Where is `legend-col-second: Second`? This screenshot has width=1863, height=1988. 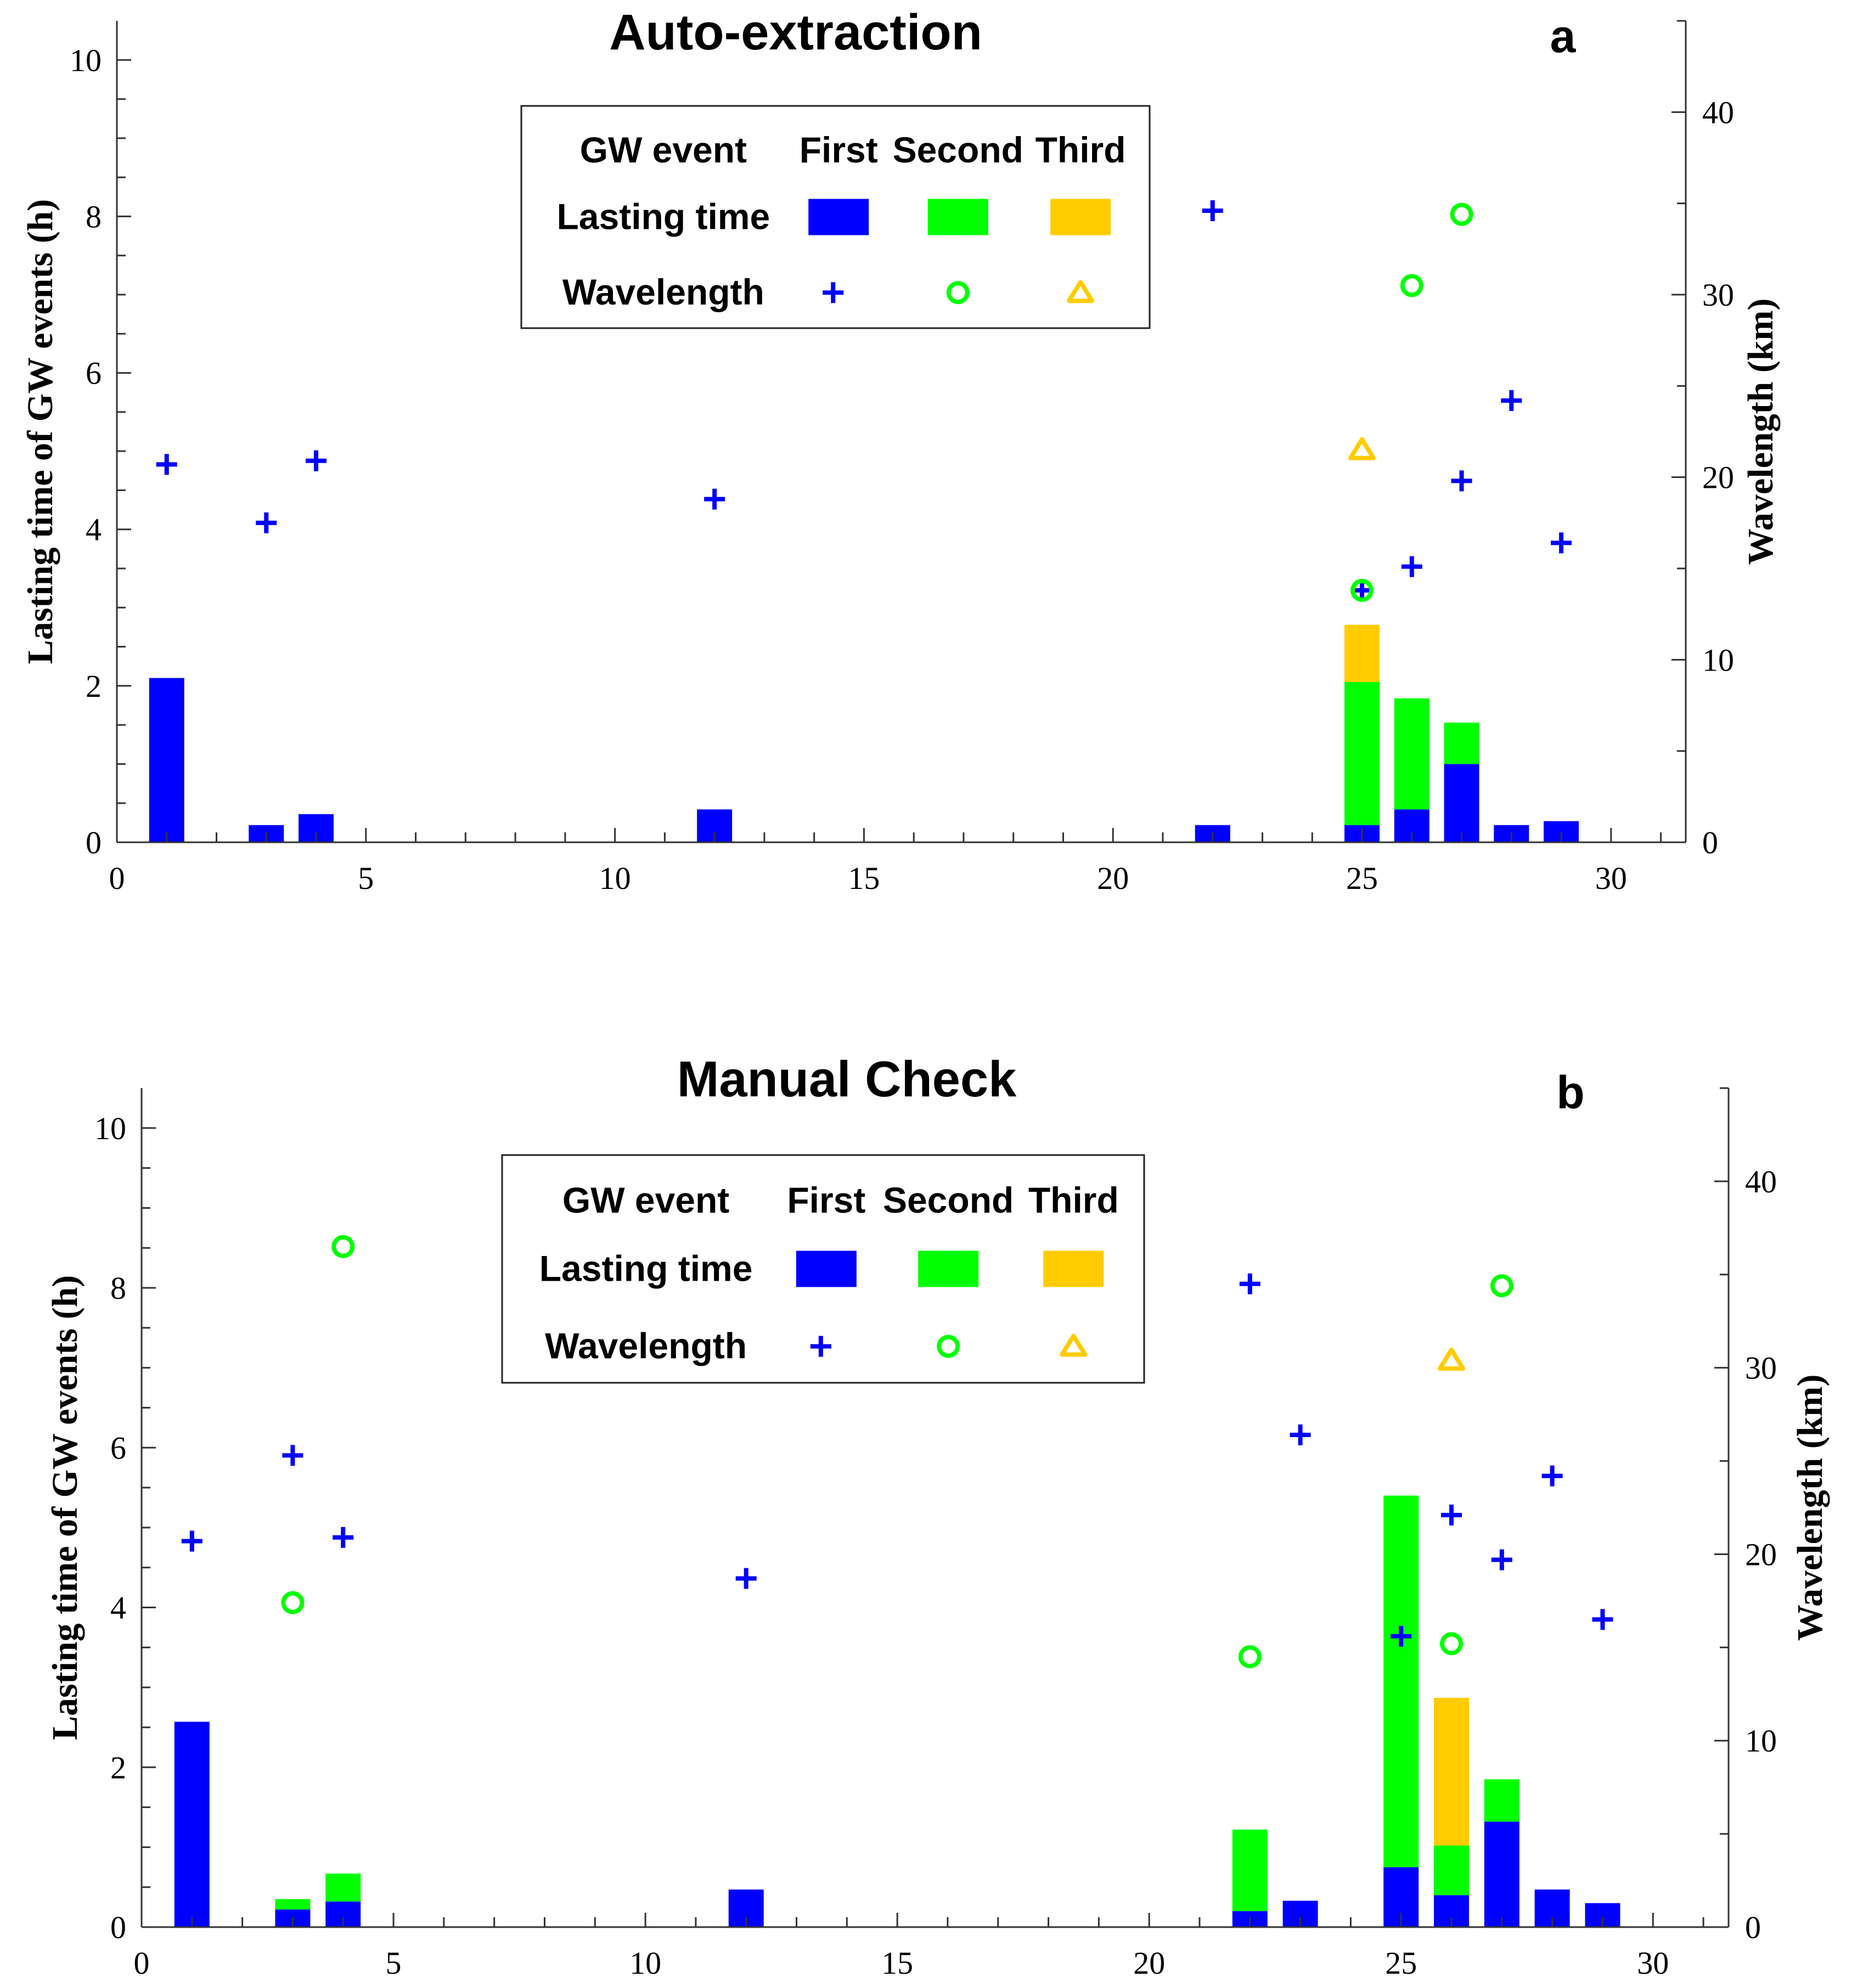
legend-col-second: Second is located at coordinates (949, 1200).